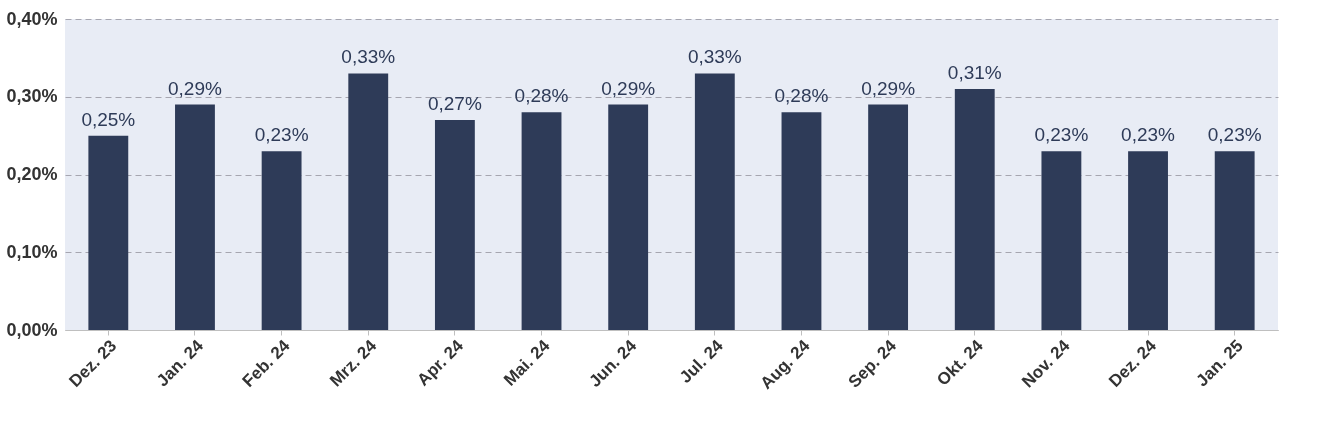 The image size is (1327, 423). Describe the element at coordinates (1133, 363) in the screenshot. I see `x-tick-label: Dez. 24` at that location.